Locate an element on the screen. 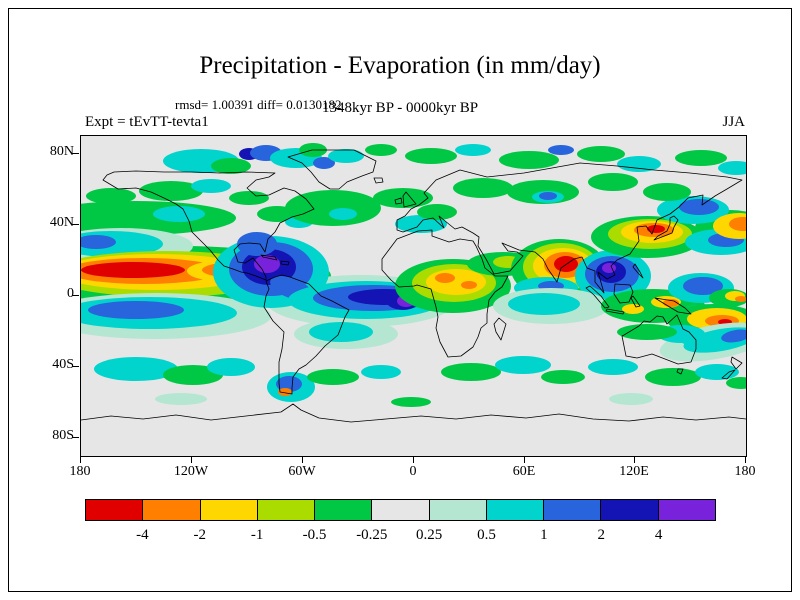 This screenshot has width=800, height=600. africa-coastline is located at coordinates (445, 293).